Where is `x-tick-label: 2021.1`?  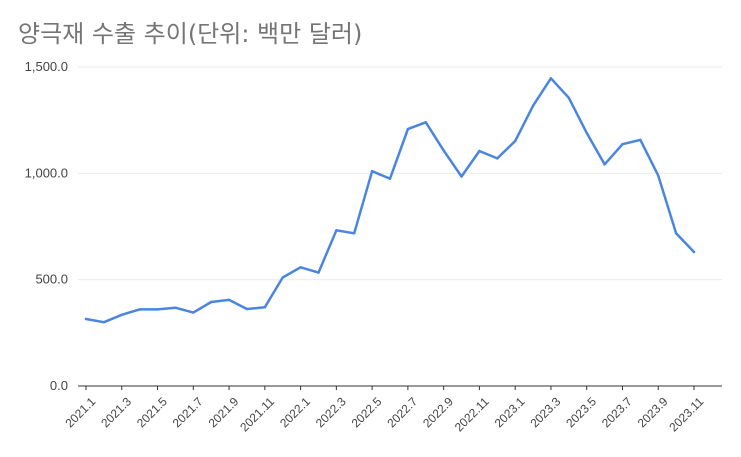
x-tick-label: 2021.1 is located at coordinates (80, 412).